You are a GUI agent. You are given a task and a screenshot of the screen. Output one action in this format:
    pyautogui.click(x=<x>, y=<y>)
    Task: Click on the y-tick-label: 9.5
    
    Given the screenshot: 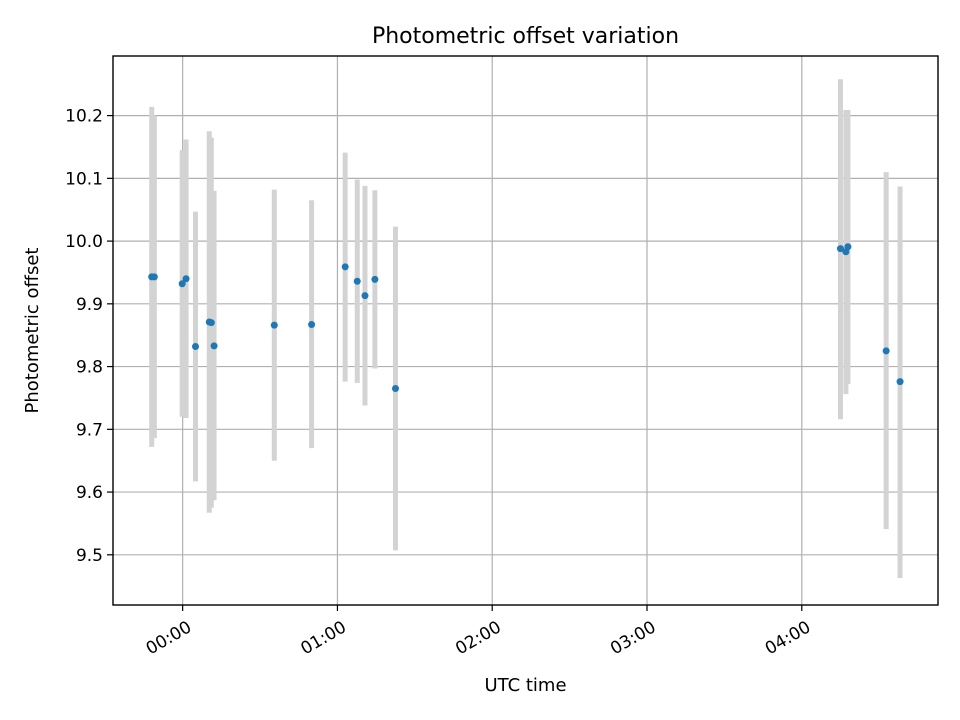 What is the action you would take?
    pyautogui.click(x=89, y=556)
    